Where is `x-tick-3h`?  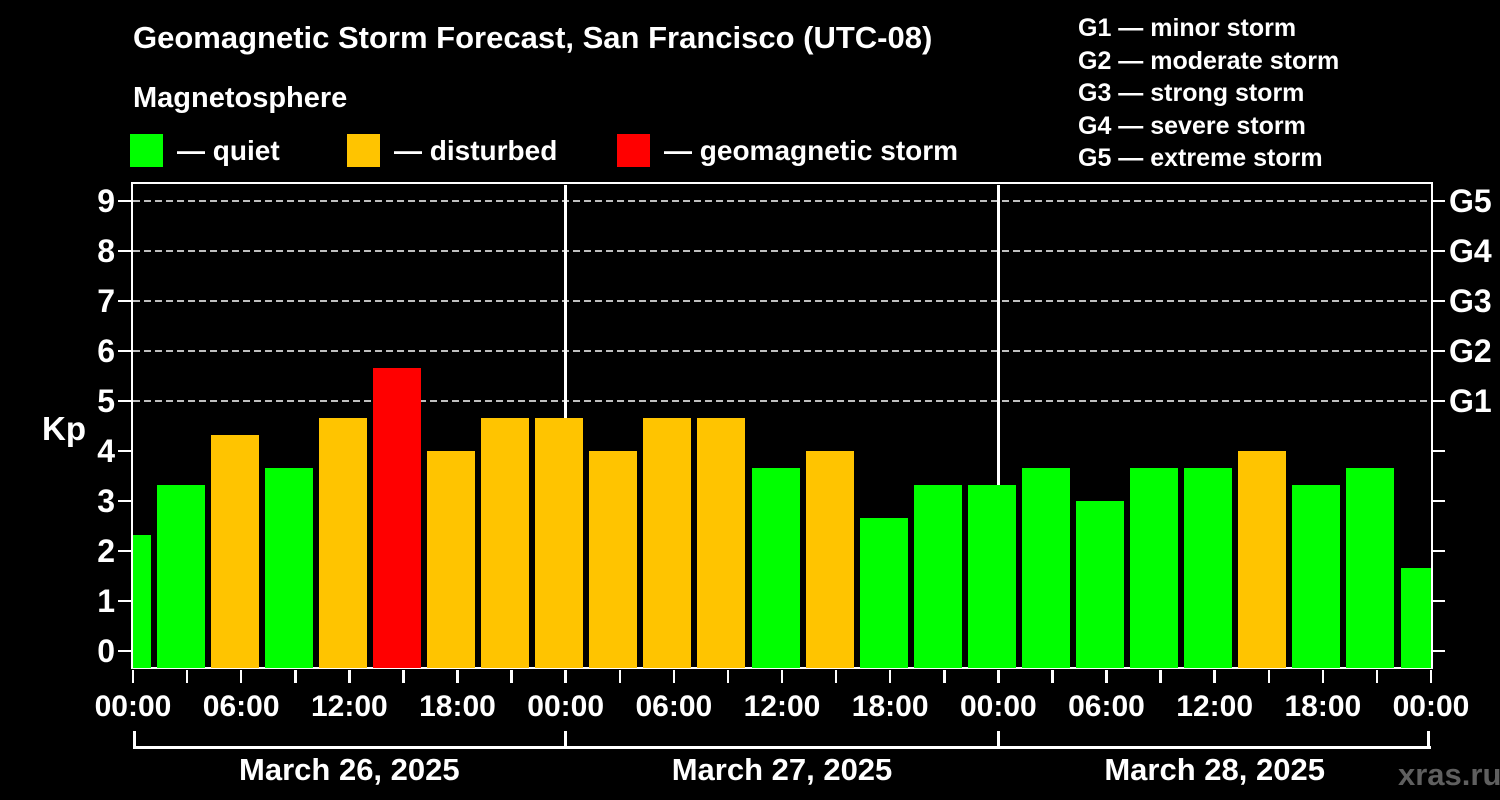 x-tick-3h is located at coordinates (187, 676).